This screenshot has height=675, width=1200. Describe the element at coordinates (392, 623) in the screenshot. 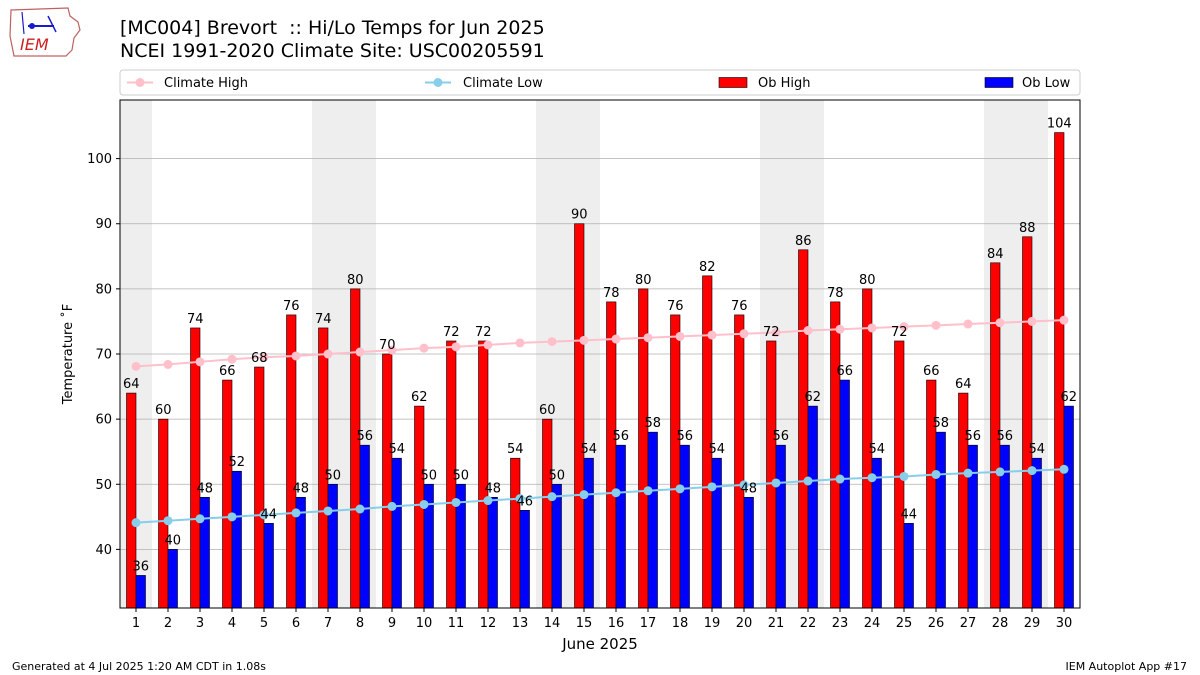

I see `x-tick-label: 9` at that location.